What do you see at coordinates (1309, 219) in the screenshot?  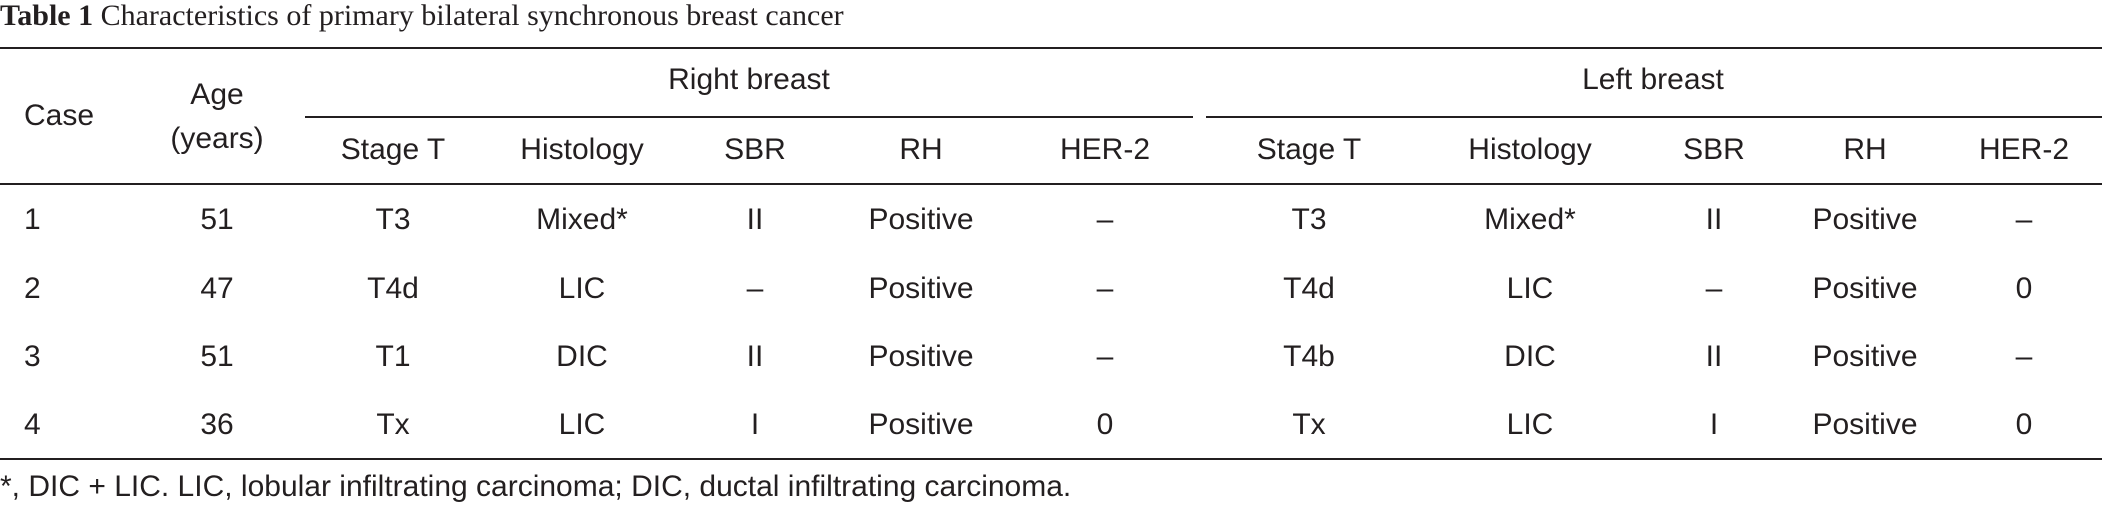 I see `row-left-stage: T3` at bounding box center [1309, 219].